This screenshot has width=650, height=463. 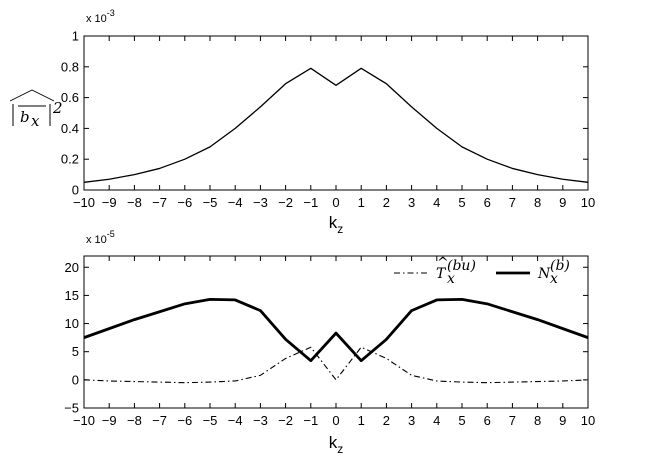 I want to click on top-x-tick-label: 9, so click(x=562, y=202).